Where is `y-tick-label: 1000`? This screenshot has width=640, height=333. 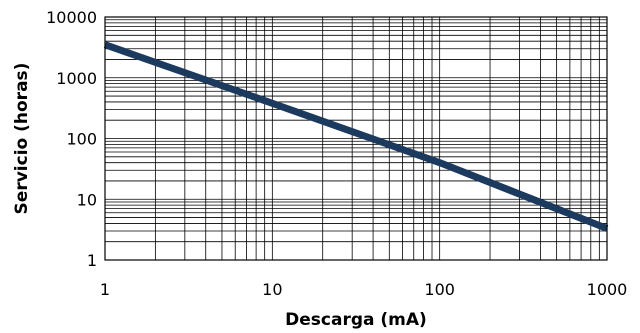
y-tick-label: 1000 is located at coordinates (76, 78).